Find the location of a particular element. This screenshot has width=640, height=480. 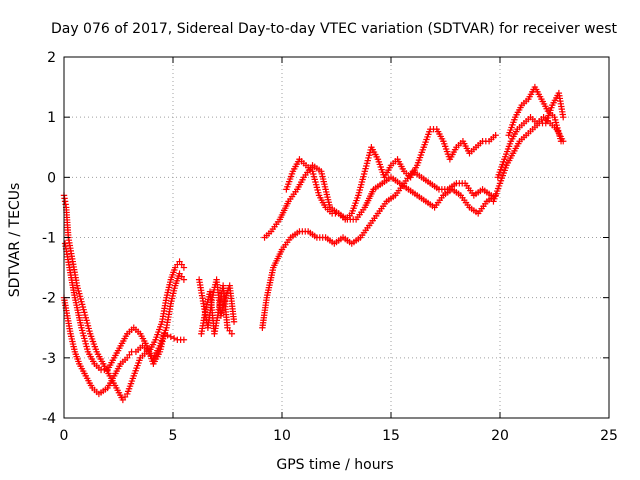

y-tick-label: 0 is located at coordinates (51, 178).